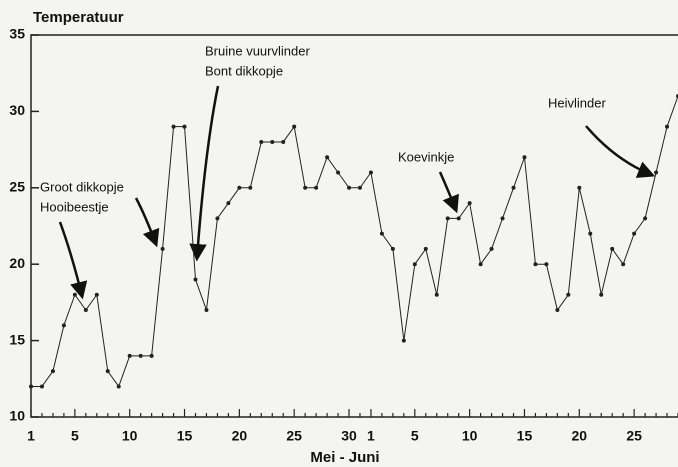 The height and width of the screenshot is (467, 678). What do you see at coordinates (344, 457) in the screenshot?
I see `x-axis-label: Mei - Juni` at bounding box center [344, 457].